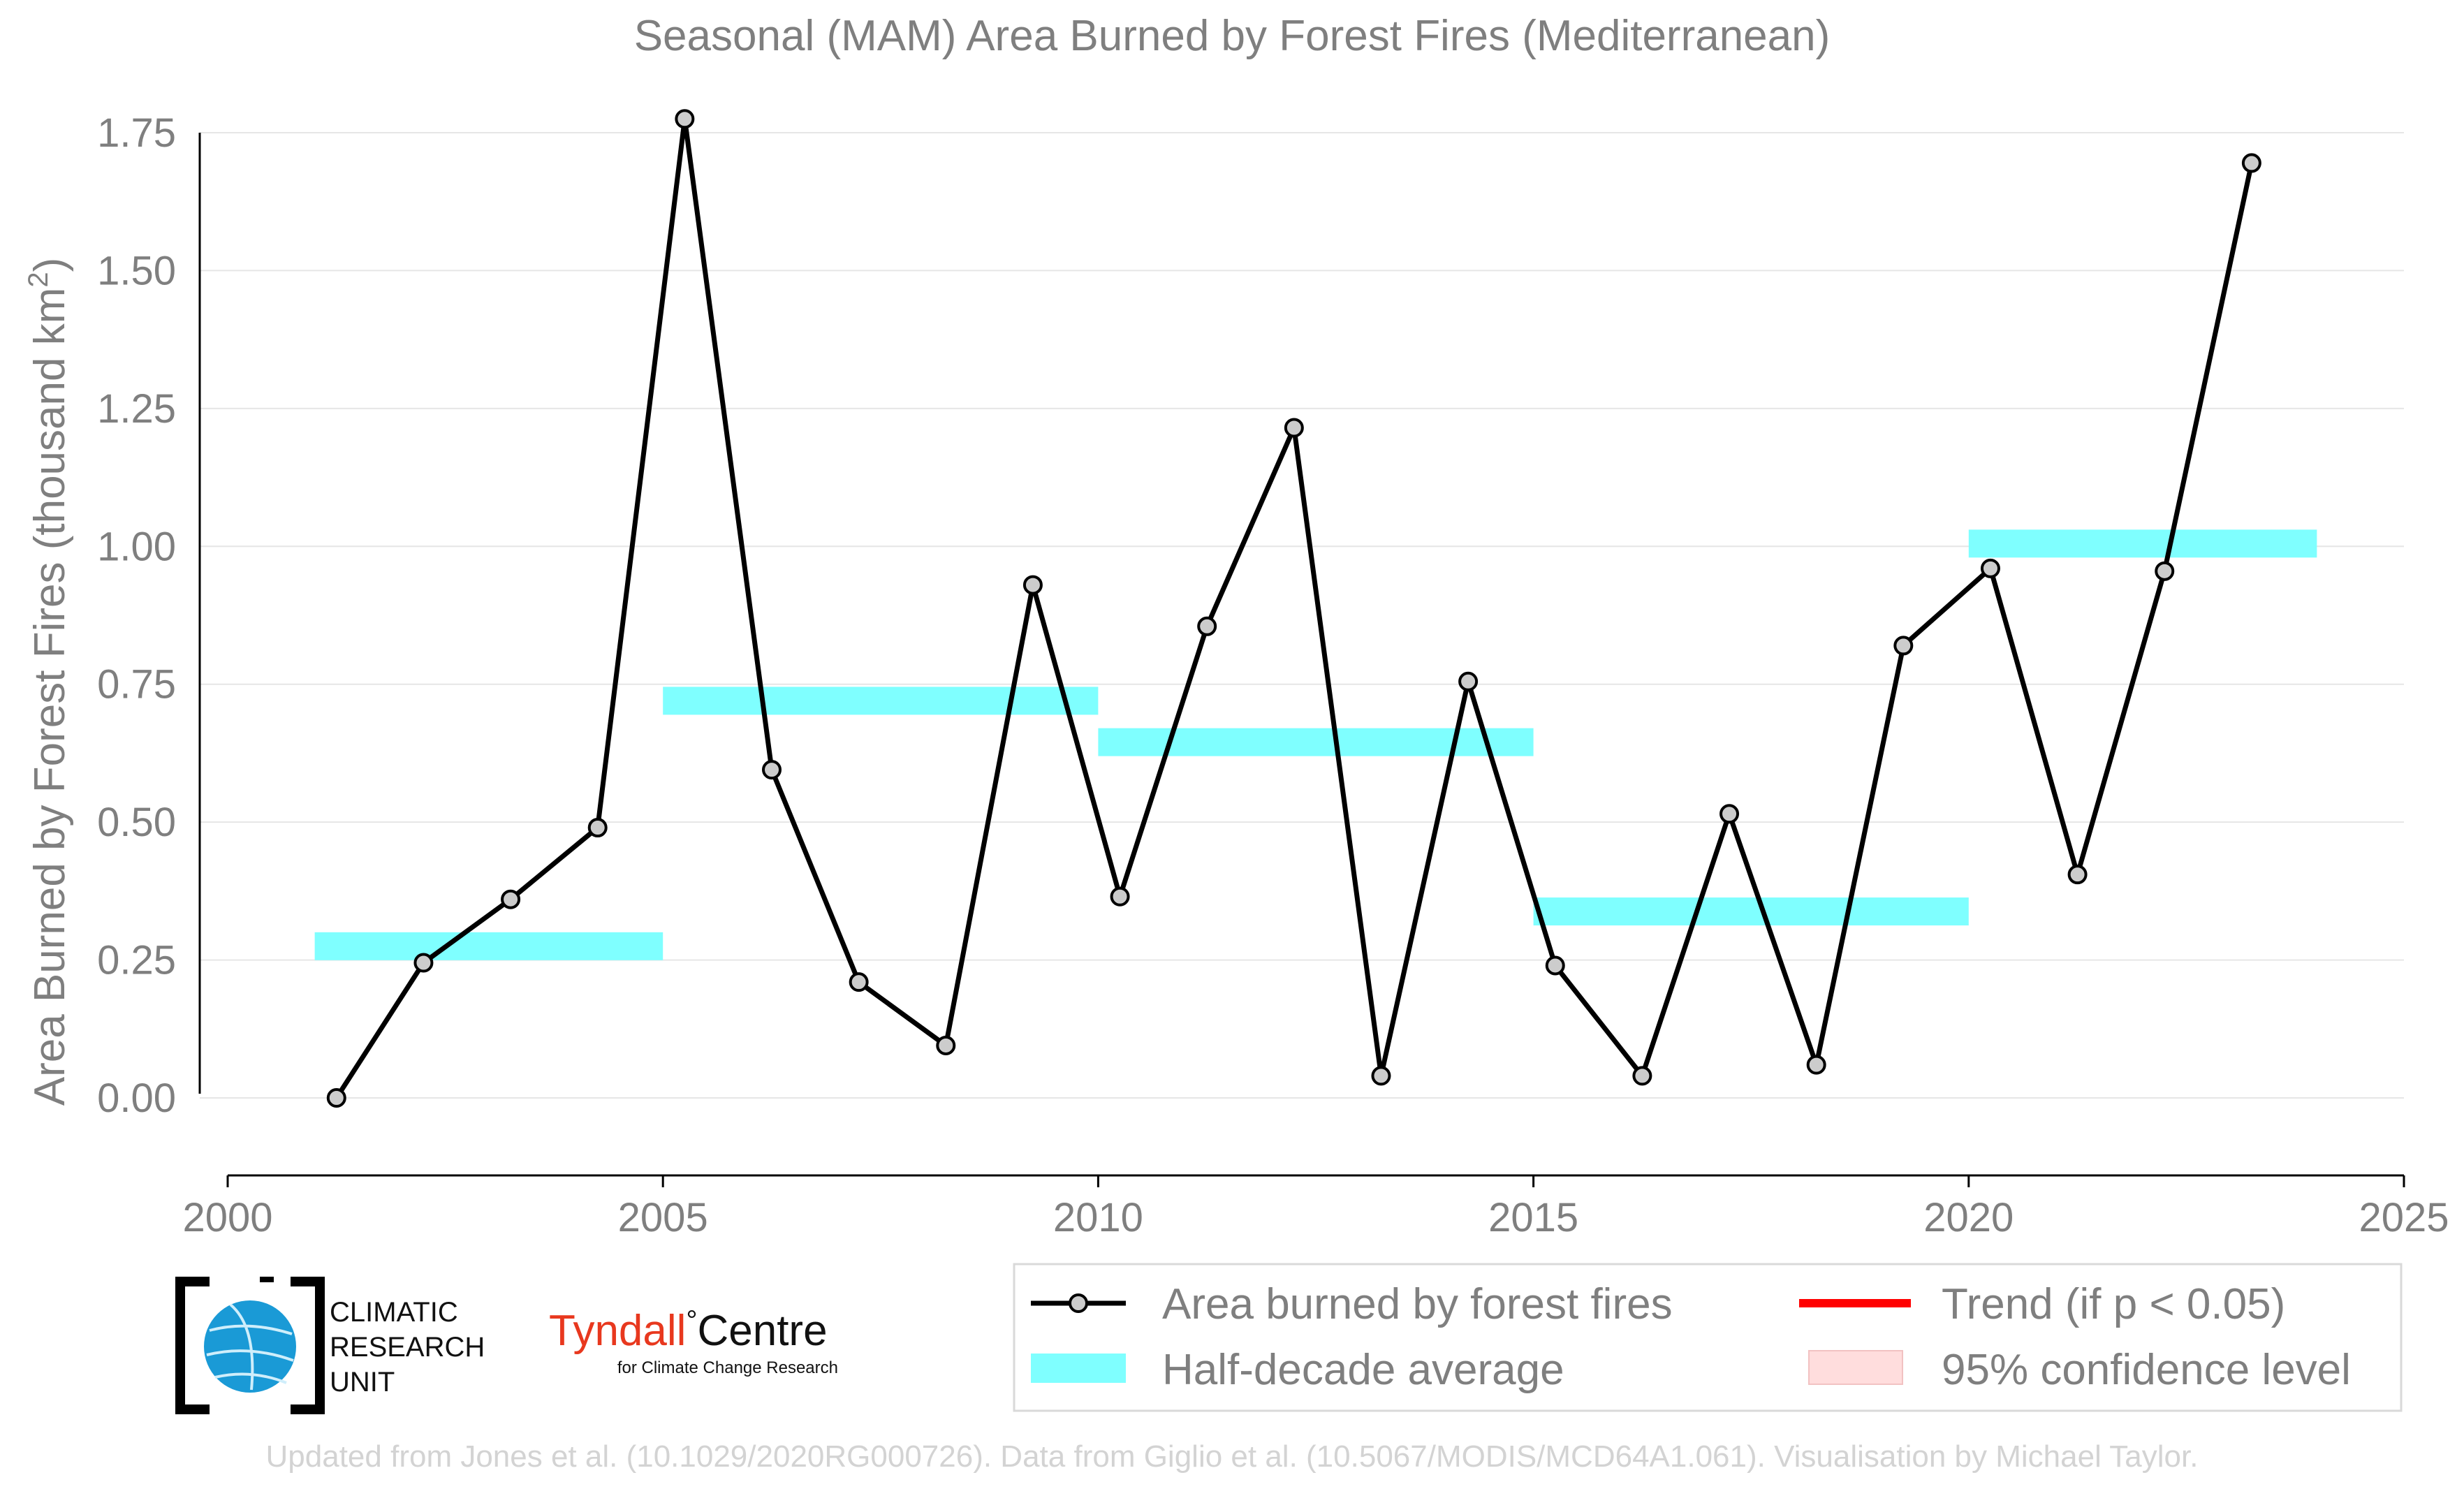  I want to click on x-tick-label: 2015, so click(1533, 1218).